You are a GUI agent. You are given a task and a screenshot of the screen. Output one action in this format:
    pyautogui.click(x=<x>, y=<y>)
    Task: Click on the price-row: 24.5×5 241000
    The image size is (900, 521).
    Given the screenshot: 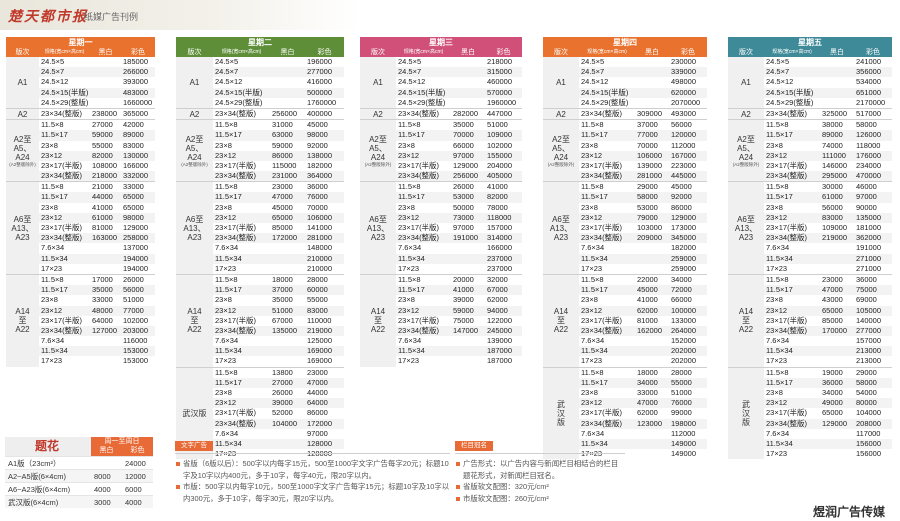 What is the action you would take?
    pyautogui.click(x=828, y=62)
    